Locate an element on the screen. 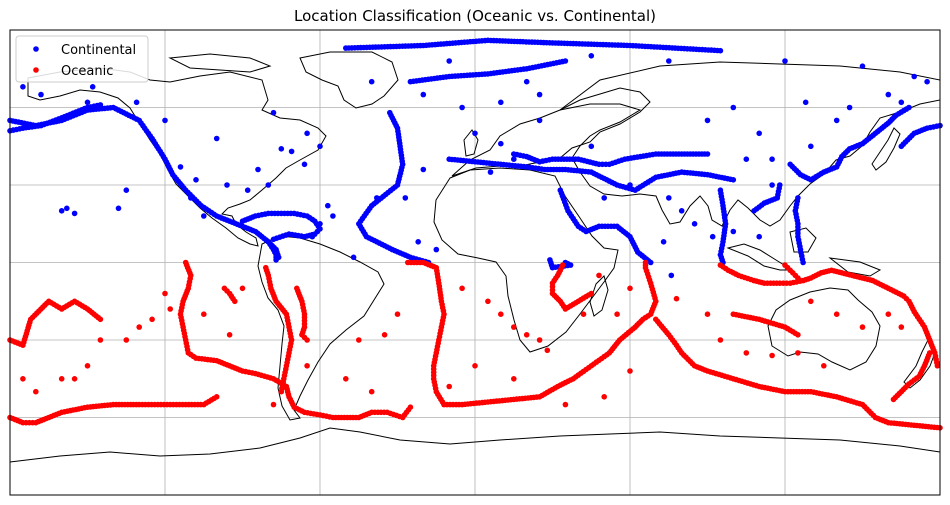  legend-marker-continental is located at coordinates (36, 49).